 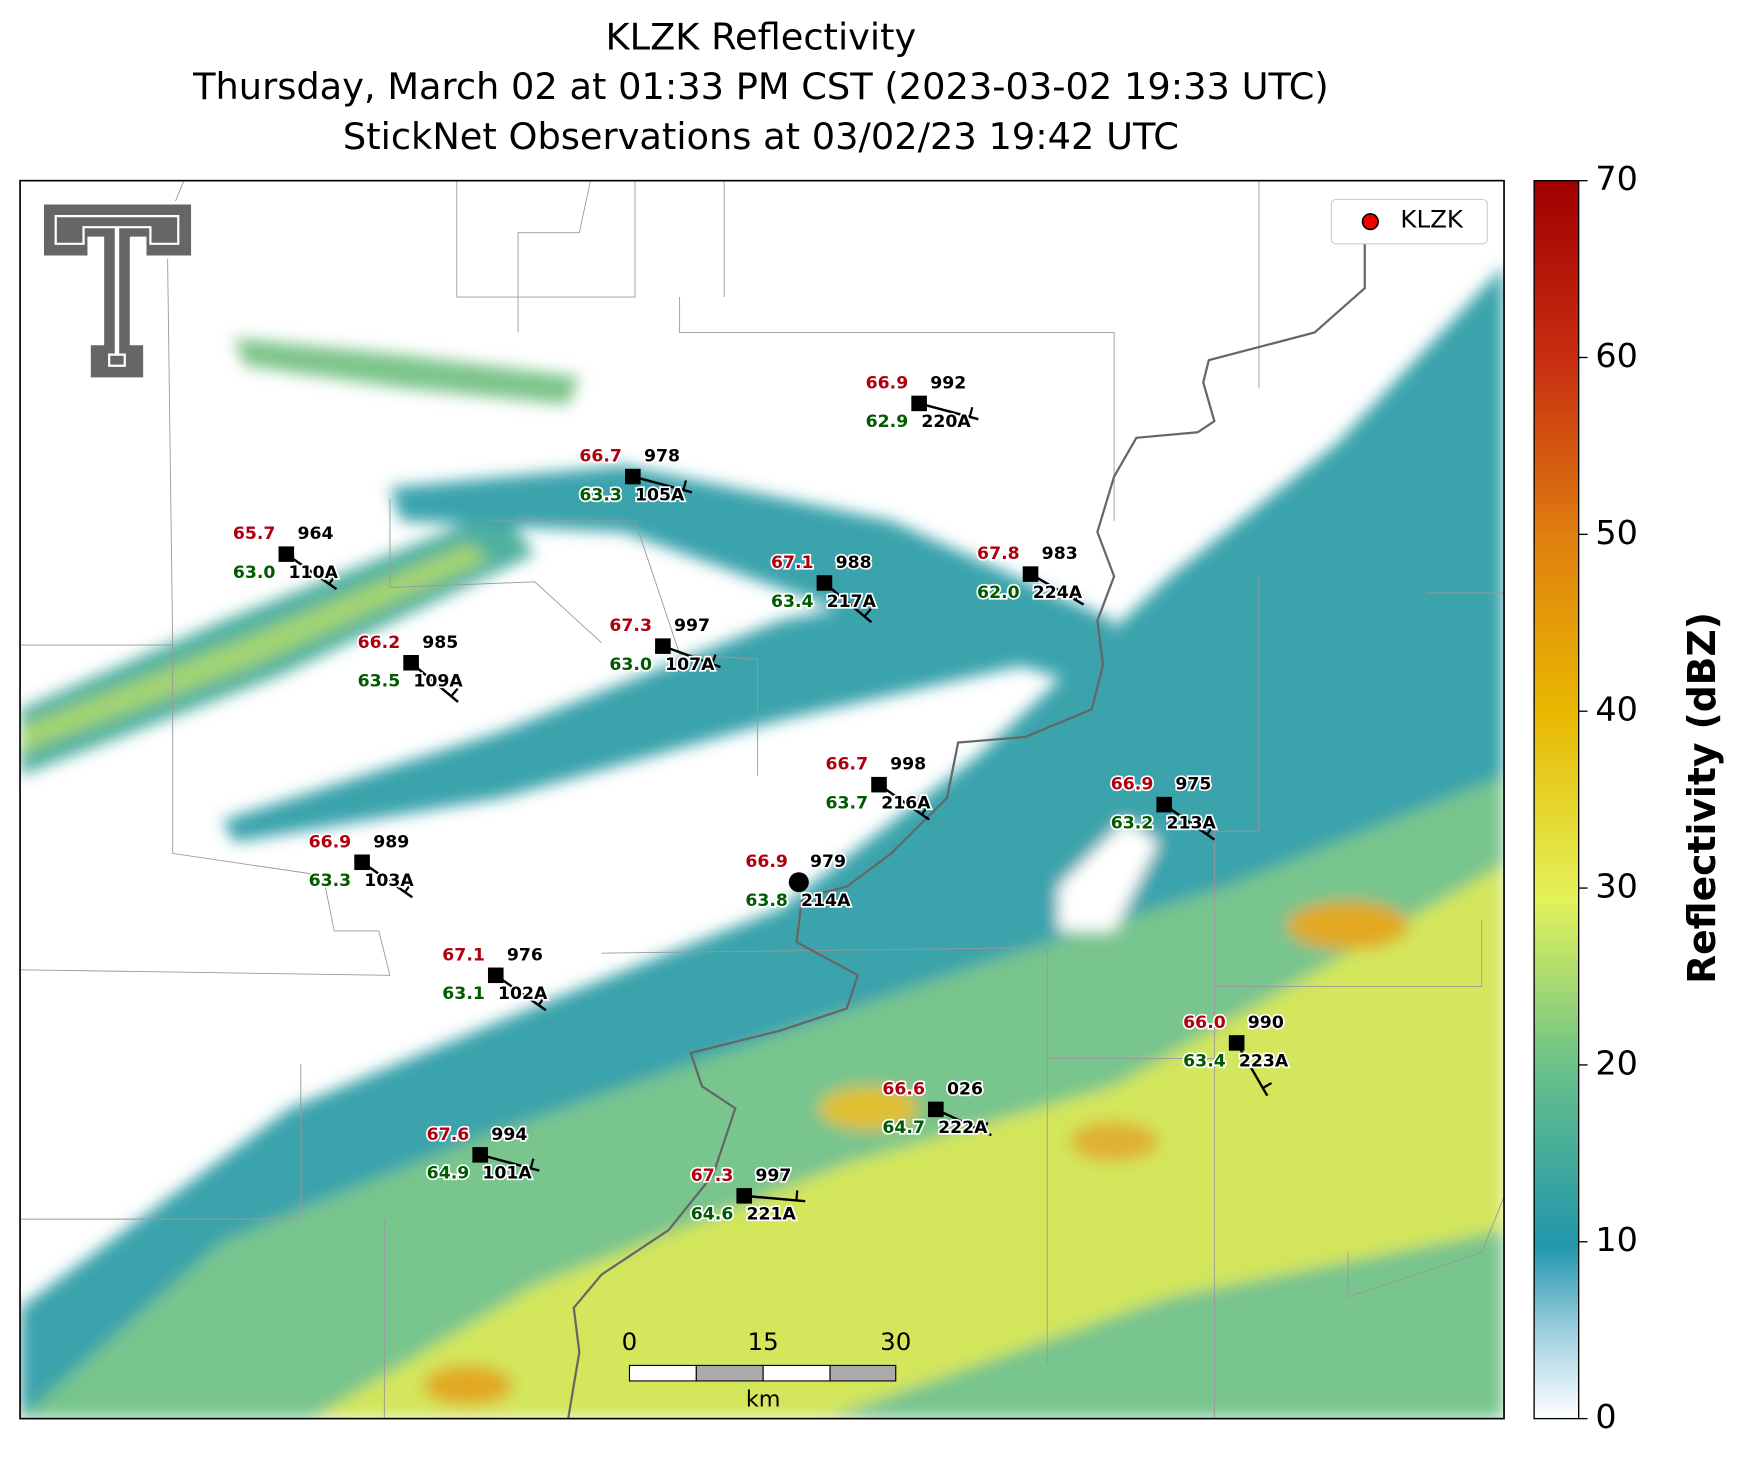 What do you see at coordinates (448, 1174) in the screenshot?
I see `dewpoint: 64.9` at bounding box center [448, 1174].